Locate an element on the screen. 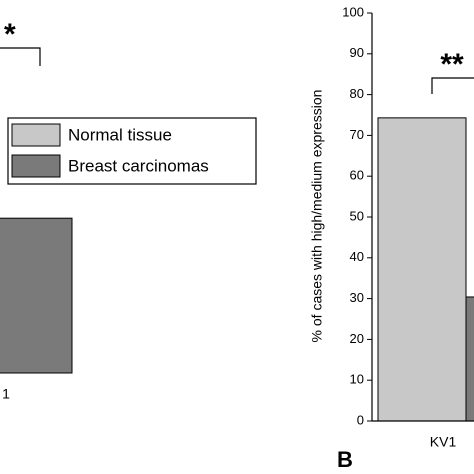  legend-label: Breast carcinomas is located at coordinates (138, 165).